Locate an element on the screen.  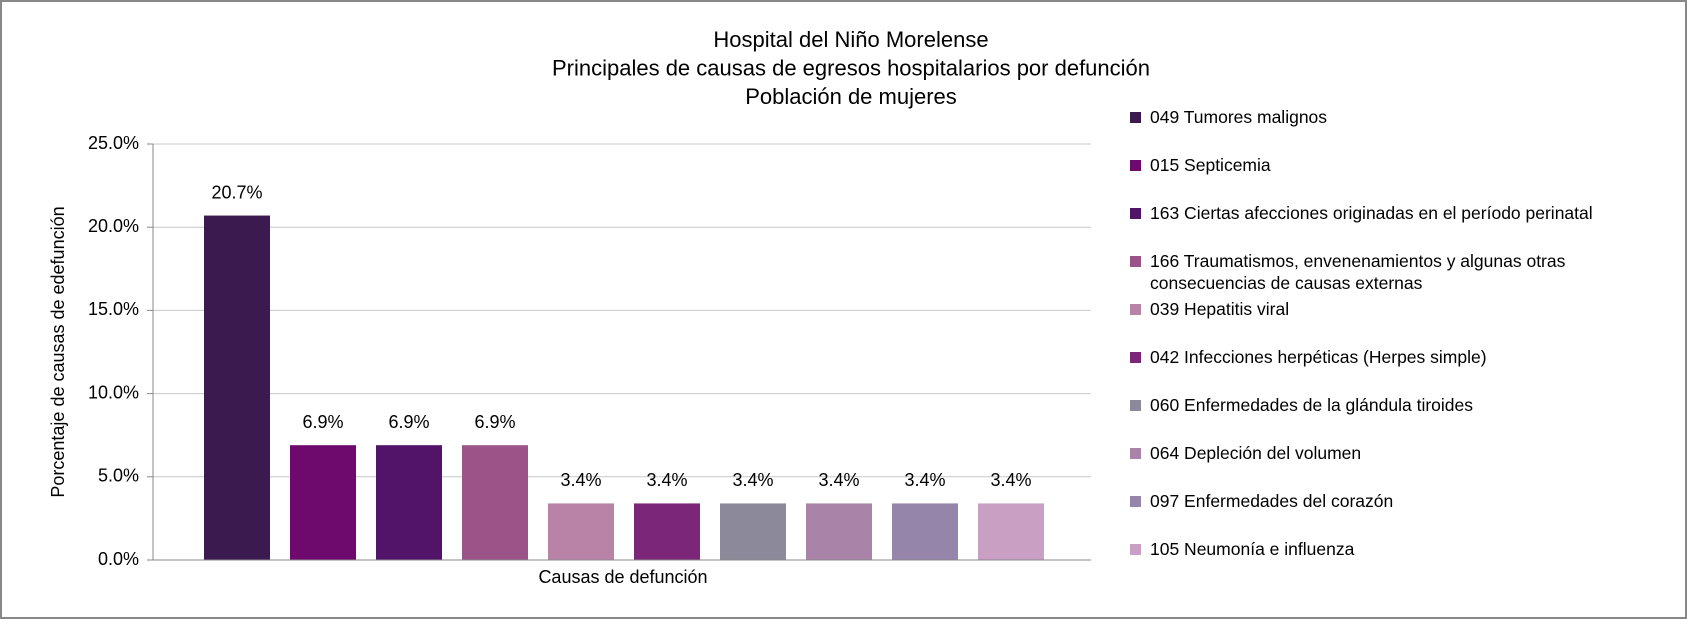
legend-label: 060 Enfermedades de la glándula tiroides is located at coordinates (1311, 405).